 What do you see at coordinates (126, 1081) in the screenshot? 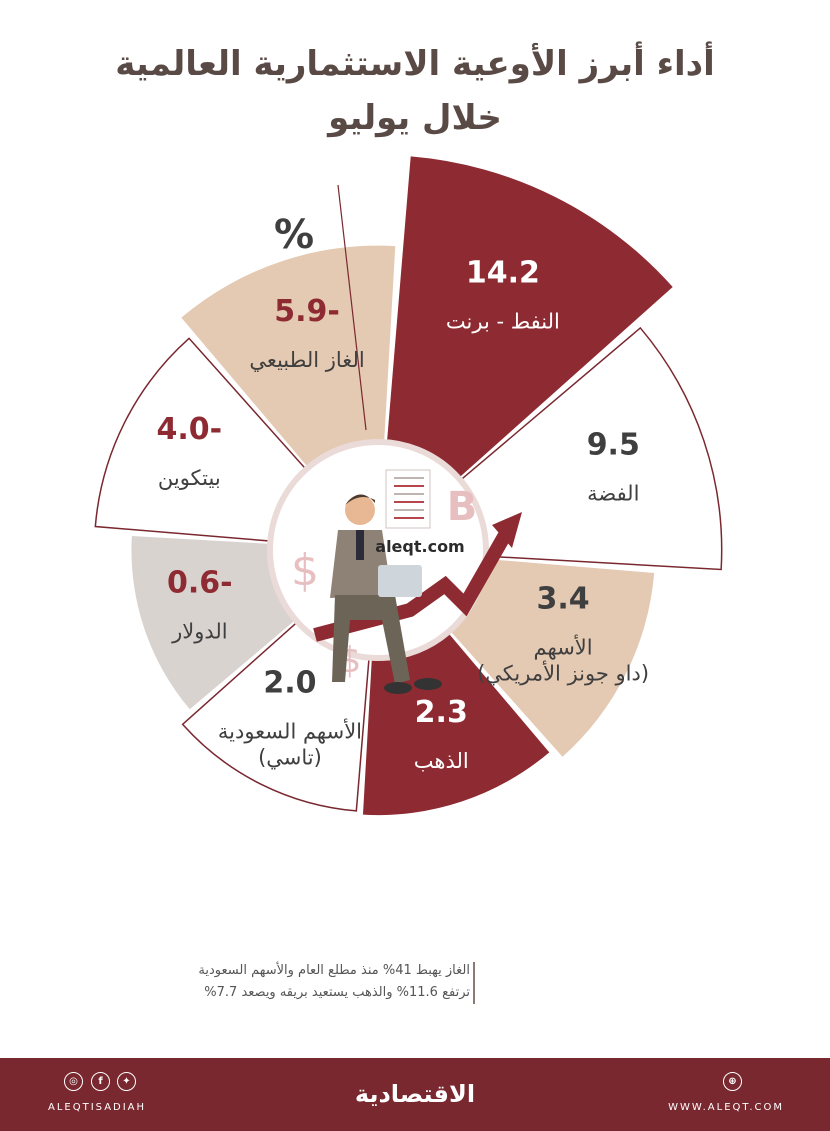
I see `twitter-icon: ✦` at bounding box center [126, 1081].